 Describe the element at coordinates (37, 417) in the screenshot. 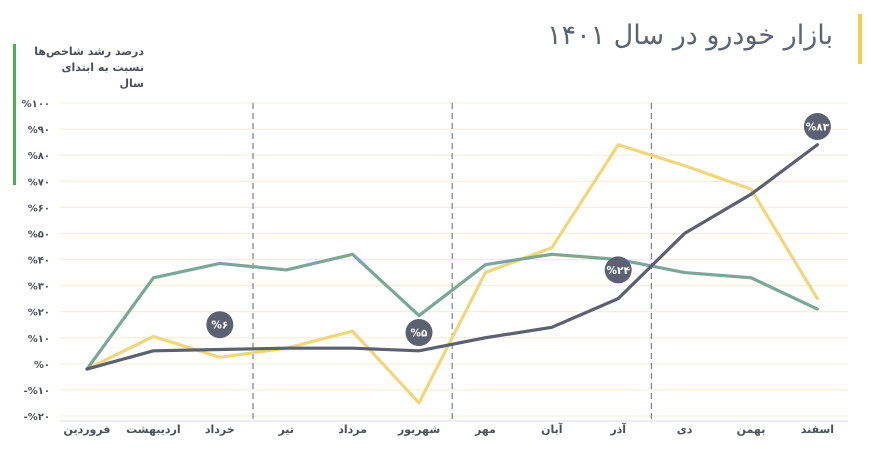

I see `y-tick-label: -%۲۰` at that location.